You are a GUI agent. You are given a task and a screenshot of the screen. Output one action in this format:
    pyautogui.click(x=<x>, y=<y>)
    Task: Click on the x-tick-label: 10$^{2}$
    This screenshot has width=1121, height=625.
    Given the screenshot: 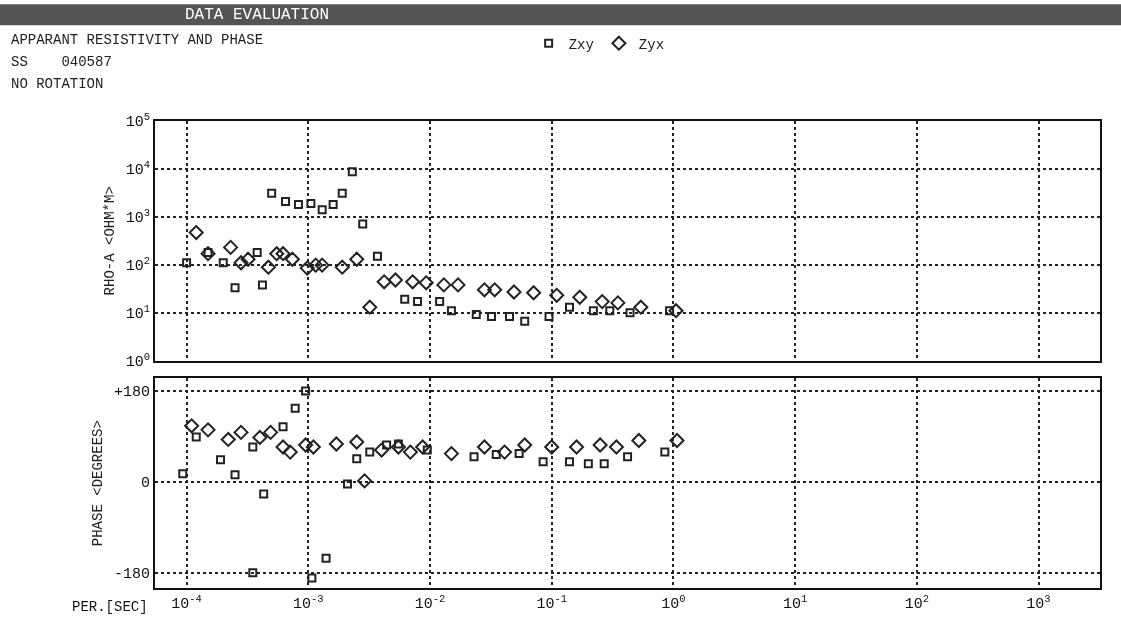 What is the action you would take?
    pyautogui.click(x=916, y=602)
    